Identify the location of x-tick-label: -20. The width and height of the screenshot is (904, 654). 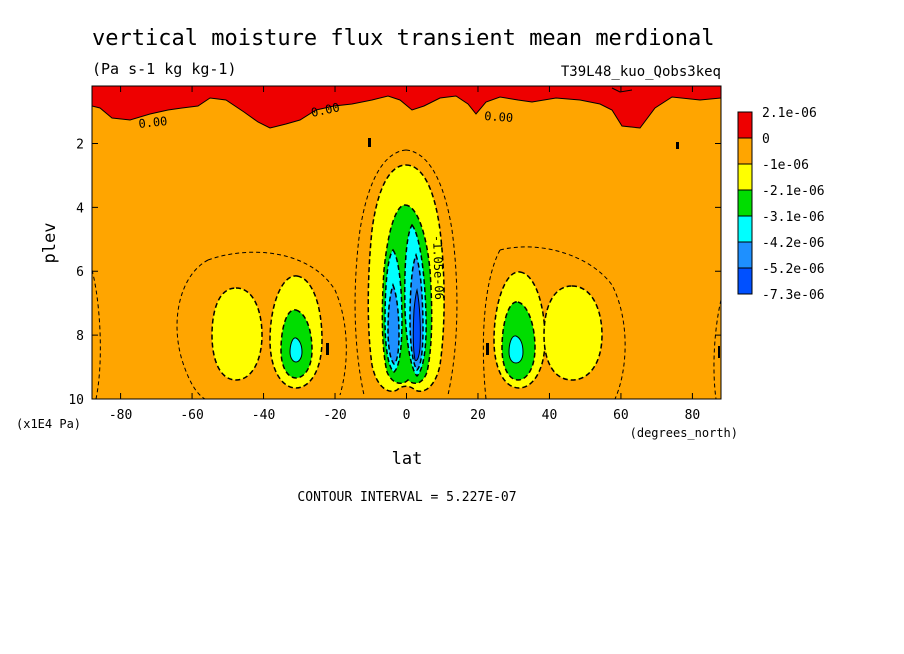
(334, 415).